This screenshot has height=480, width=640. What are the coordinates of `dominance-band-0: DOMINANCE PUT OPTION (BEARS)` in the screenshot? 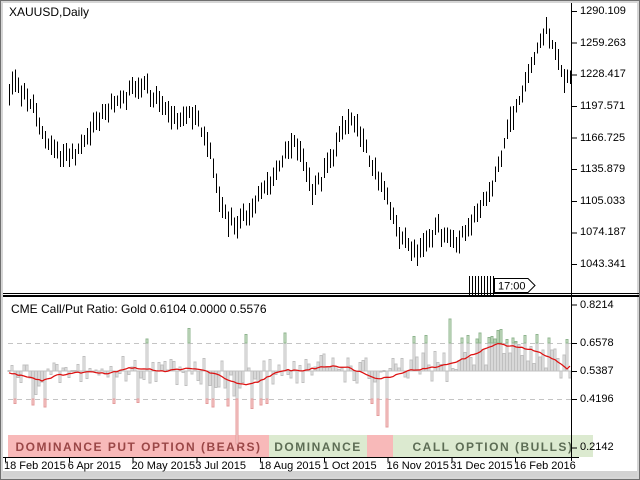 It's located at (138, 446).